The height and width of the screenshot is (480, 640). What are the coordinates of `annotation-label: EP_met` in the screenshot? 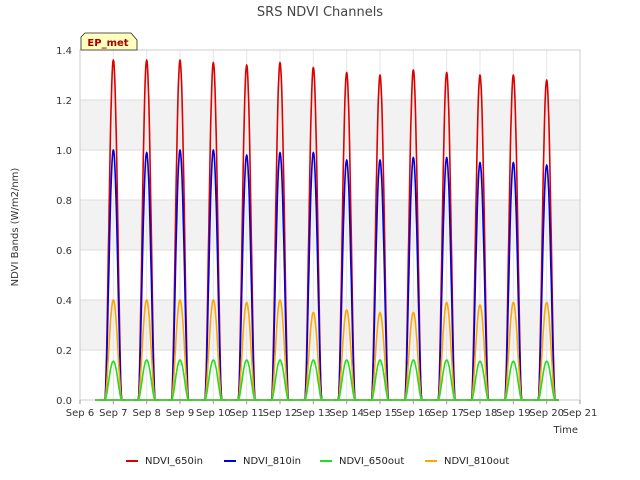 It's located at (107, 43).